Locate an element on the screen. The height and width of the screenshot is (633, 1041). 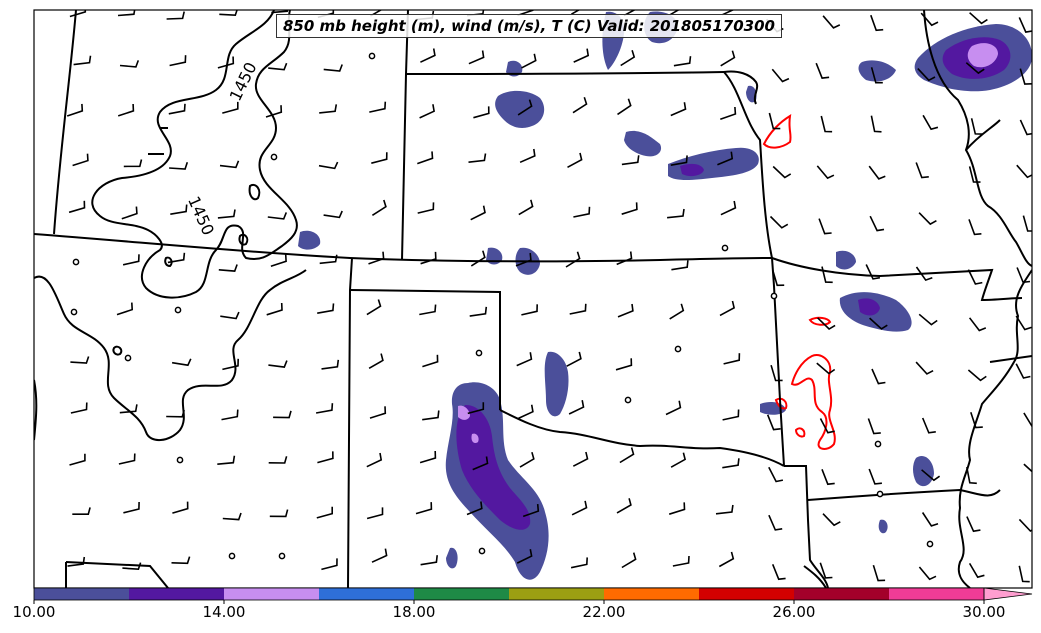
colorbar-tick-label: 22.00 is located at coordinates (604, 612).